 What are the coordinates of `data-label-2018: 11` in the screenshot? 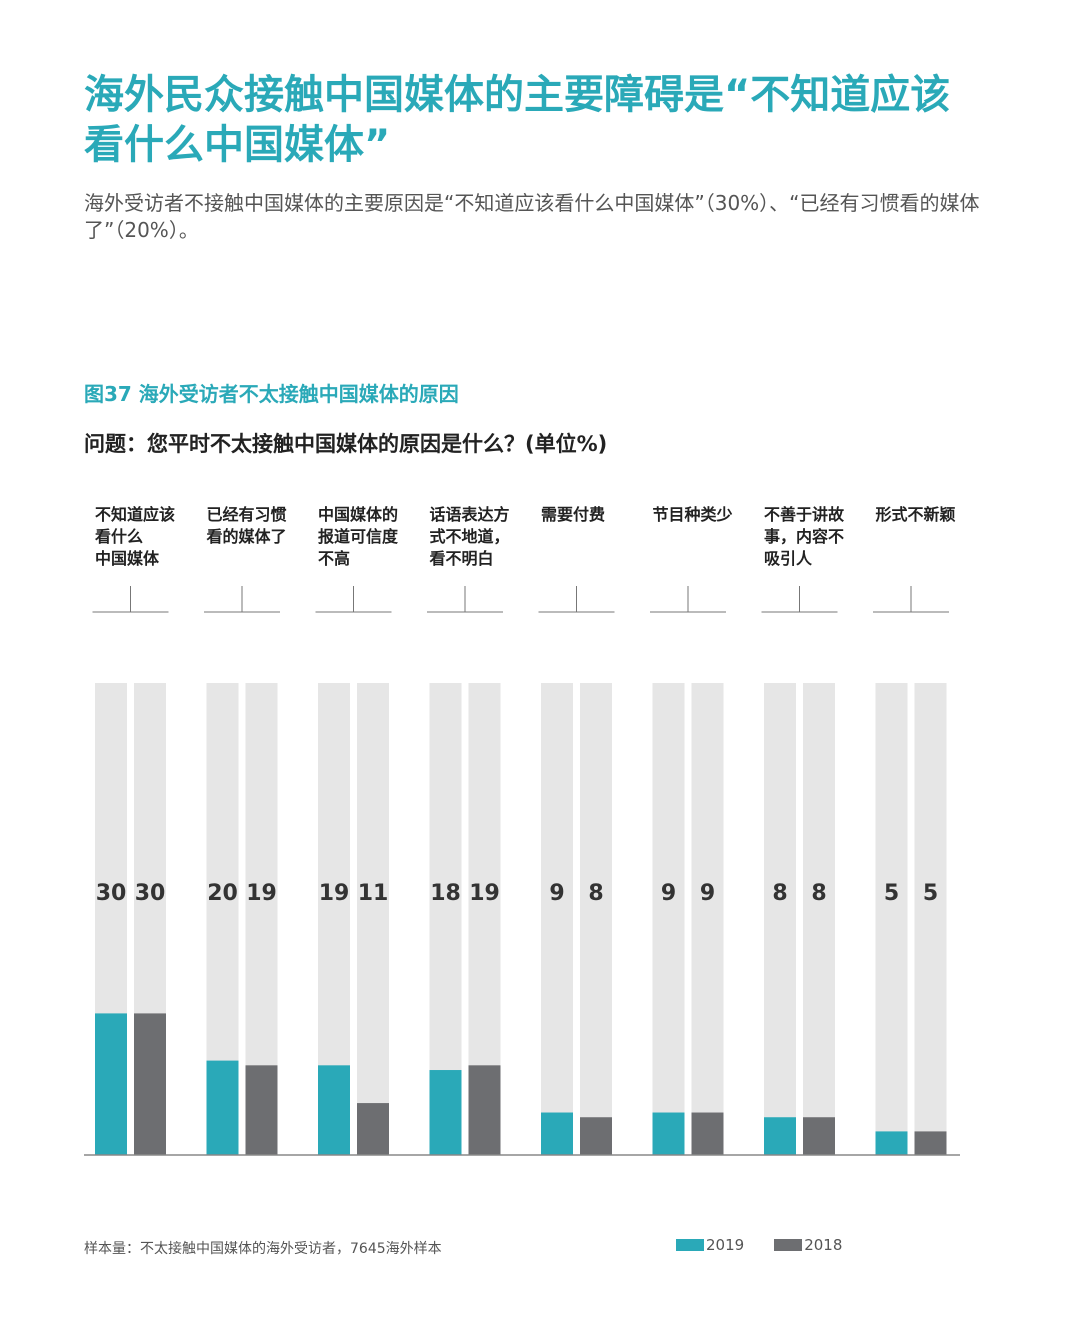 It's located at (373, 893).